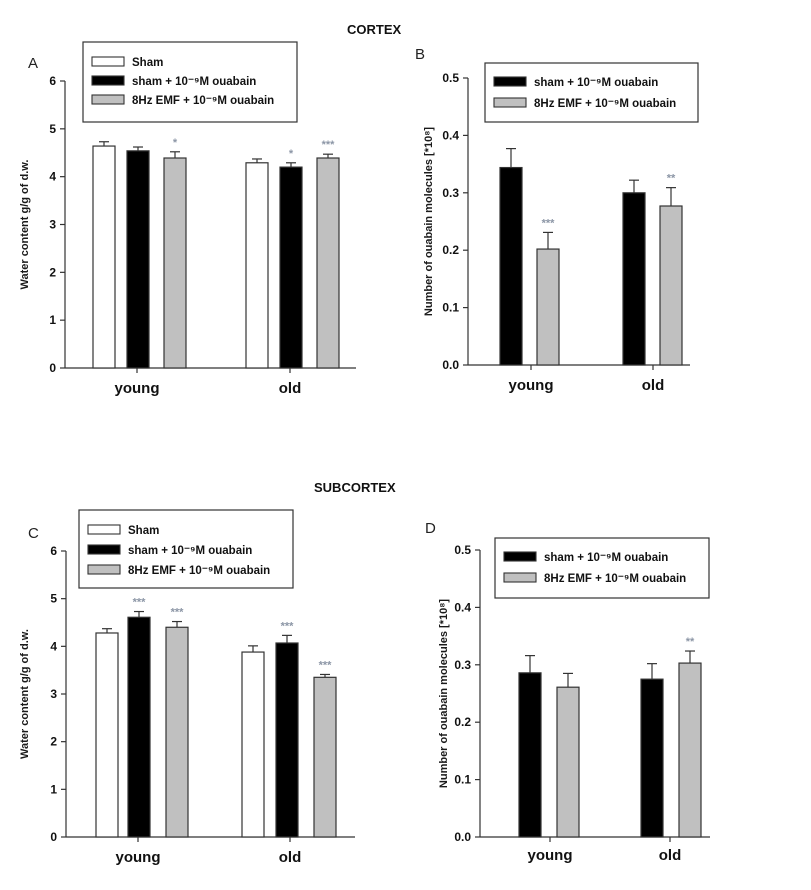  I want to click on panel-b-x-tick-label: old, so click(653, 385).